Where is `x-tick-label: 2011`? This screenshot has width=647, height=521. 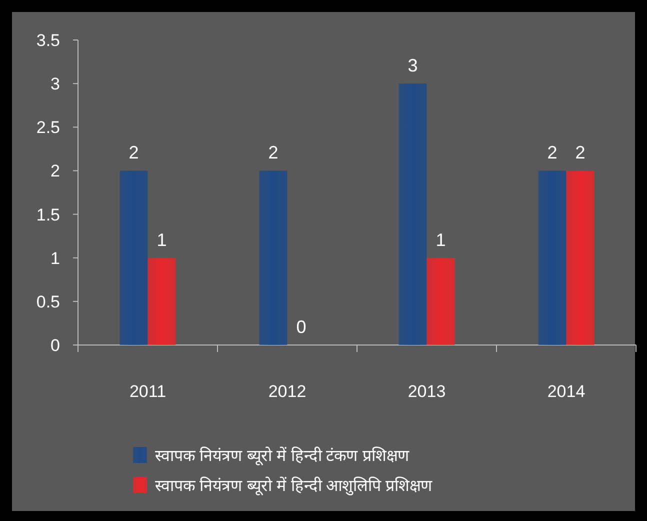 x-tick-label: 2011 is located at coordinates (147, 391).